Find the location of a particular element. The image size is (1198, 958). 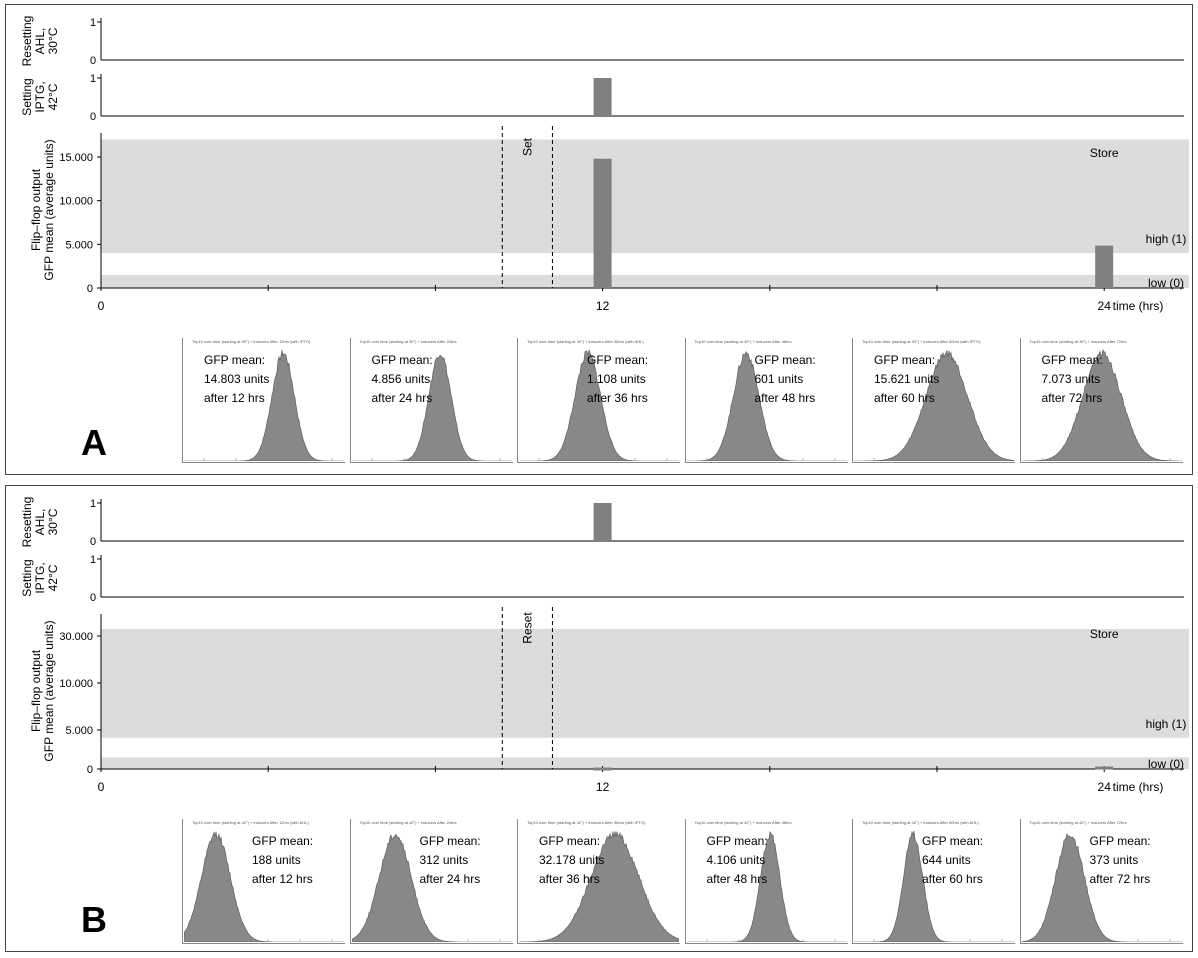

gfp-mean-bar is located at coordinates (1104, 266).